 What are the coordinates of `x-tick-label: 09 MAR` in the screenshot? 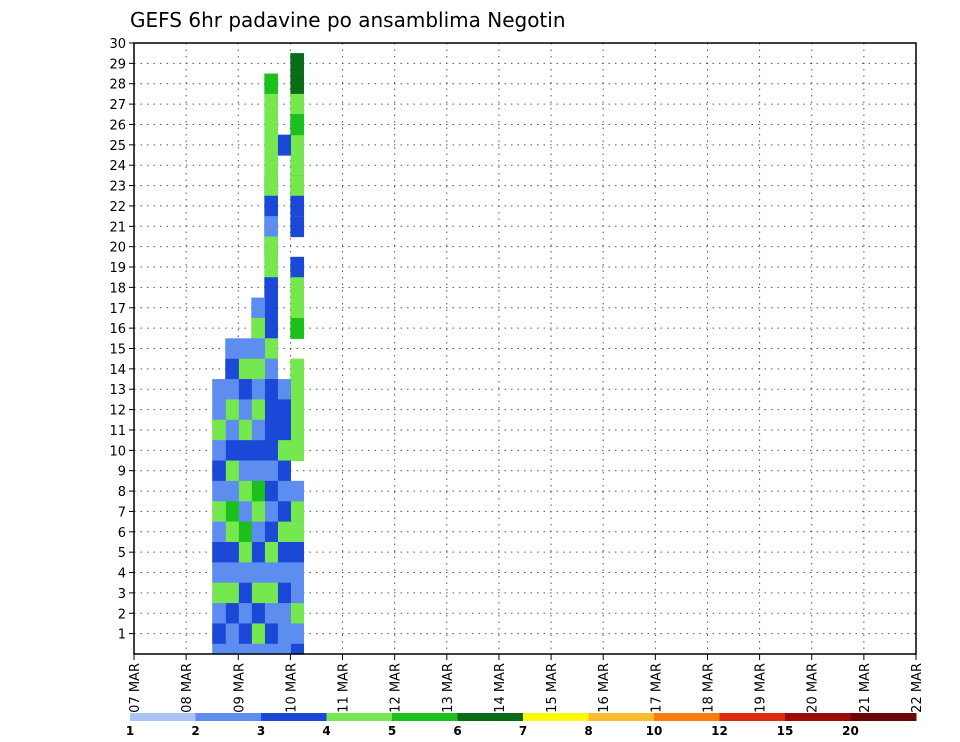 It's located at (239, 688).